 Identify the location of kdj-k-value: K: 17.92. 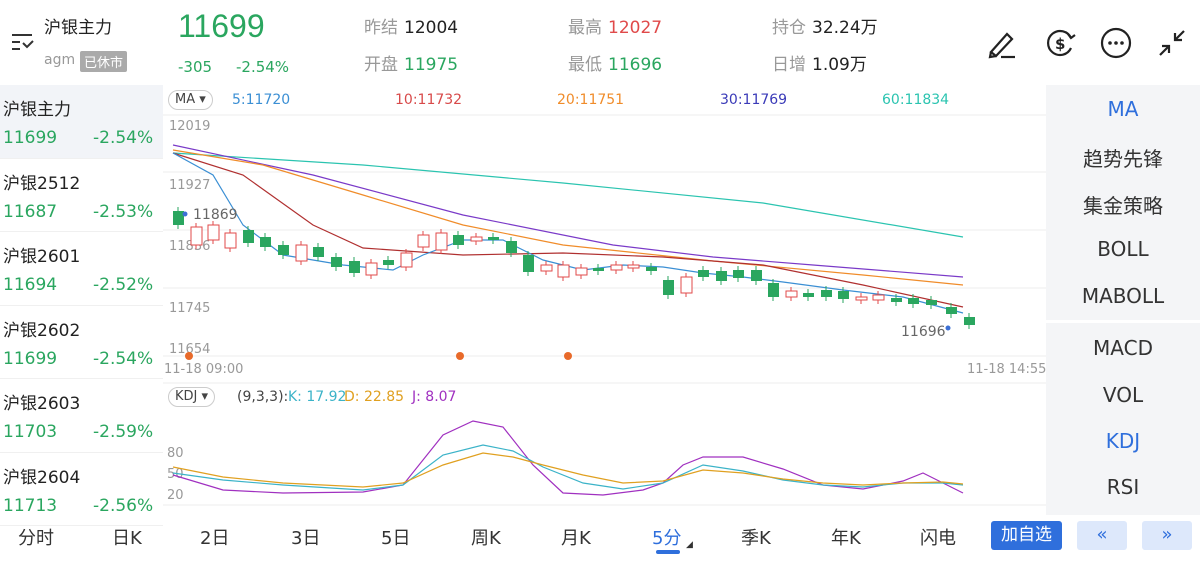
(317, 397).